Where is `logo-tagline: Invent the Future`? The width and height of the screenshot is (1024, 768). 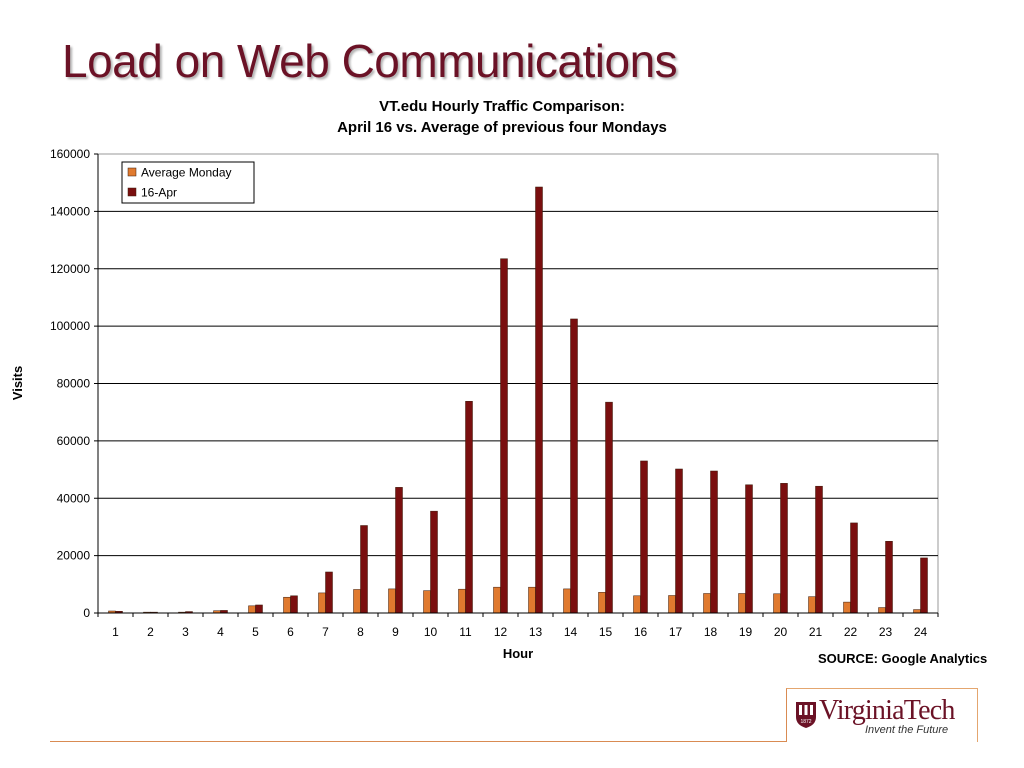 logo-tagline: Invent the Future is located at coordinates (907, 730).